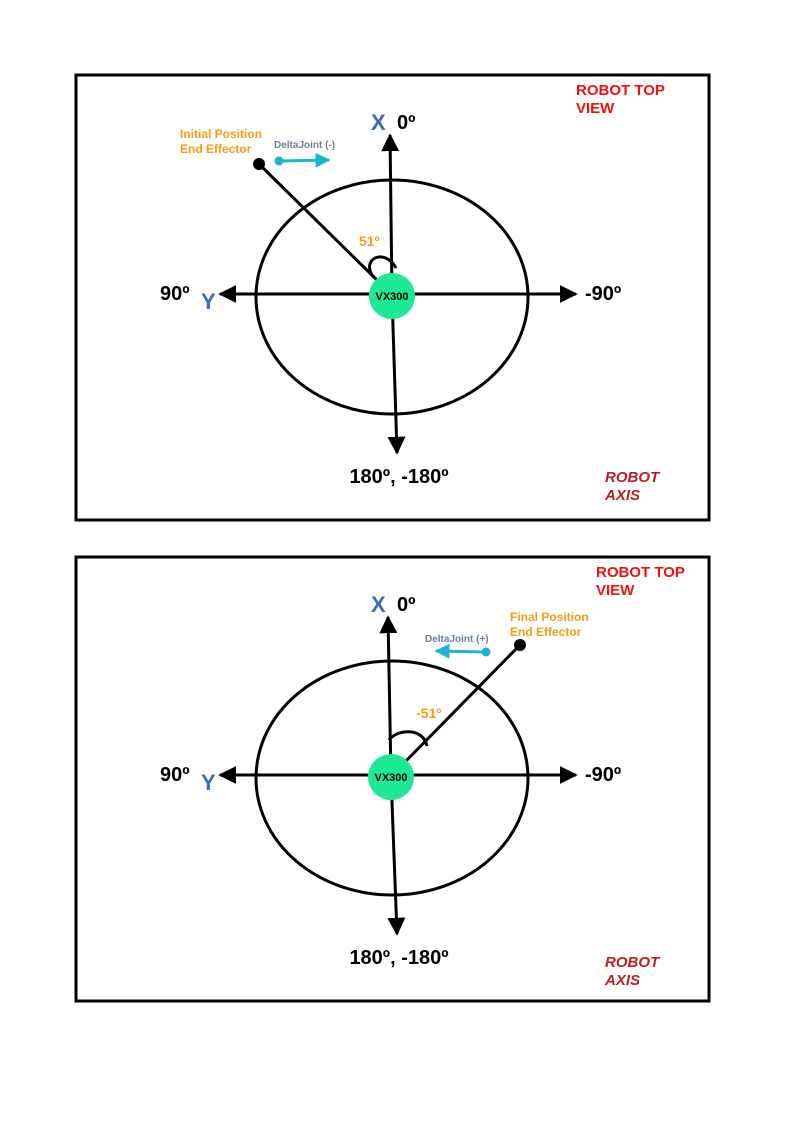 The height and width of the screenshot is (1123, 794). I want to click on workspace-ellipse, so click(392, 778).